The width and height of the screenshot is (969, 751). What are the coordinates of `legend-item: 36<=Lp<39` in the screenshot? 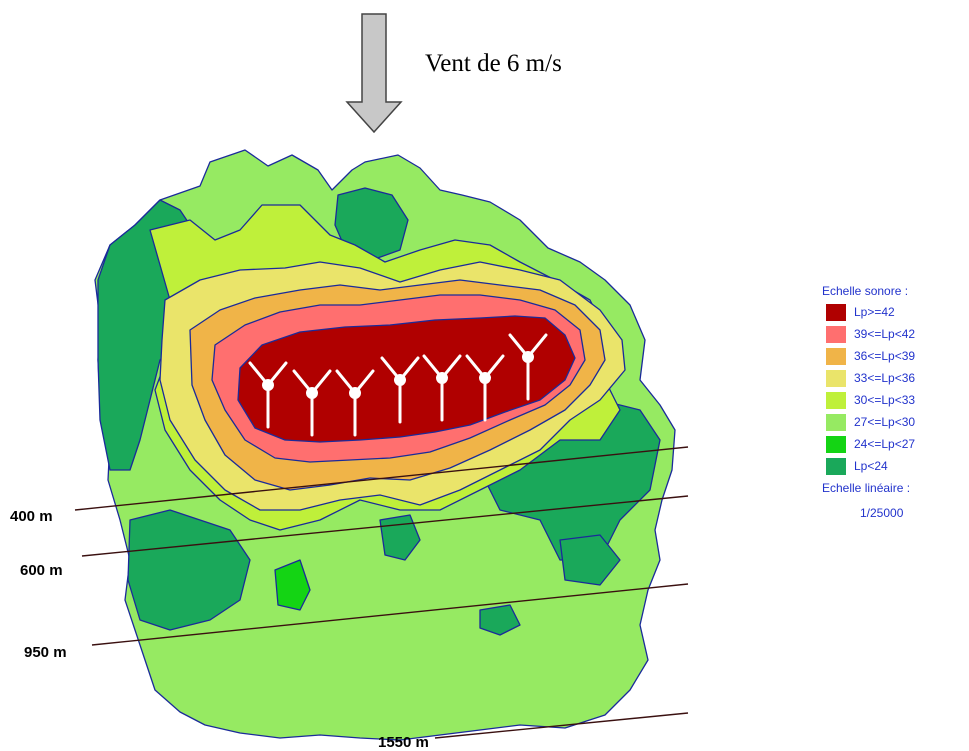 It's located at (894, 356).